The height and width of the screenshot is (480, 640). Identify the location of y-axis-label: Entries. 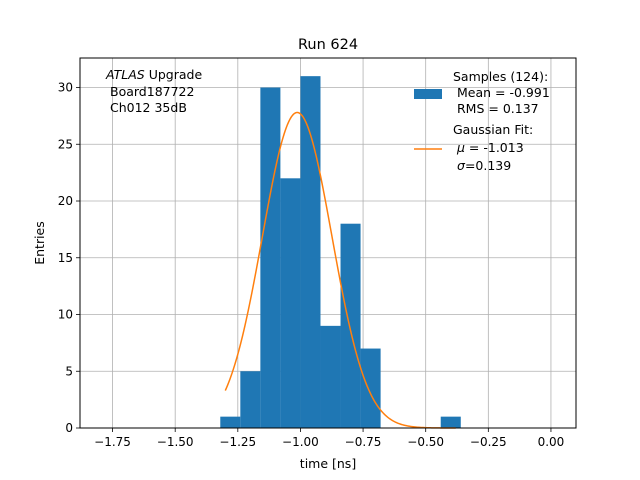
(39, 243).